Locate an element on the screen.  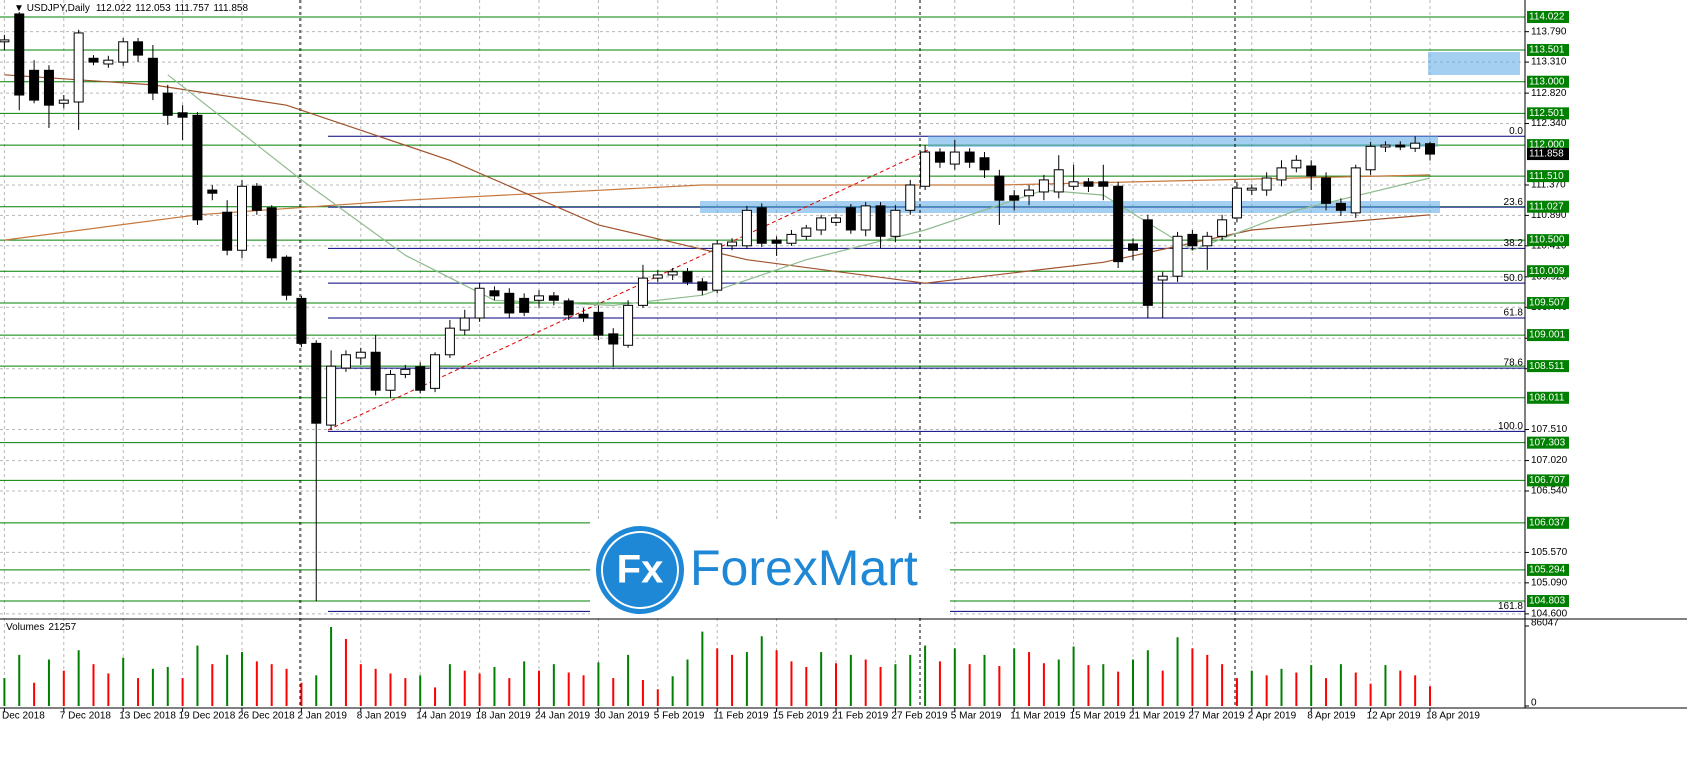
axis-panel is located at coordinates (1606, 389).